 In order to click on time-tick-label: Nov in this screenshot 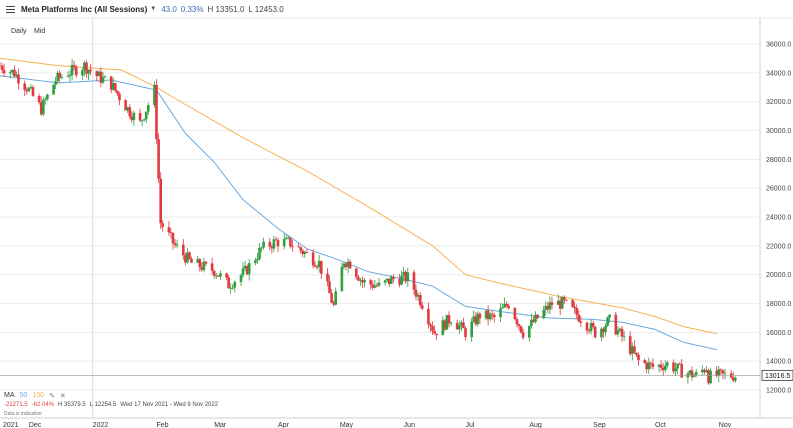, I will do `click(725, 425)`.